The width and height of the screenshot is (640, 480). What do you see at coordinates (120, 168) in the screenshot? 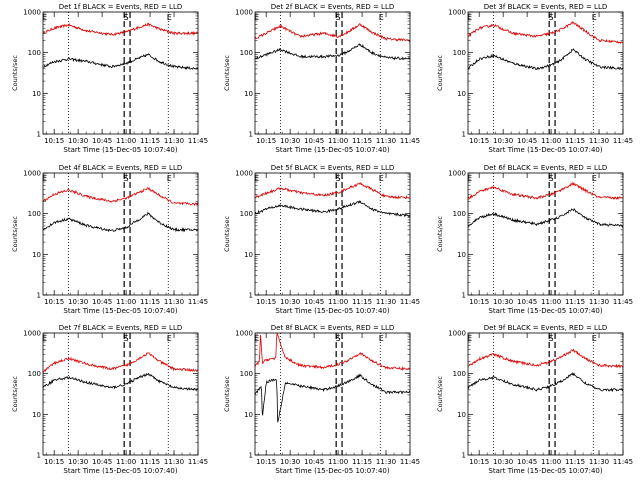
I see `chart-title: Det 4f BLACK = Events, RED = LLD` at bounding box center [120, 168].